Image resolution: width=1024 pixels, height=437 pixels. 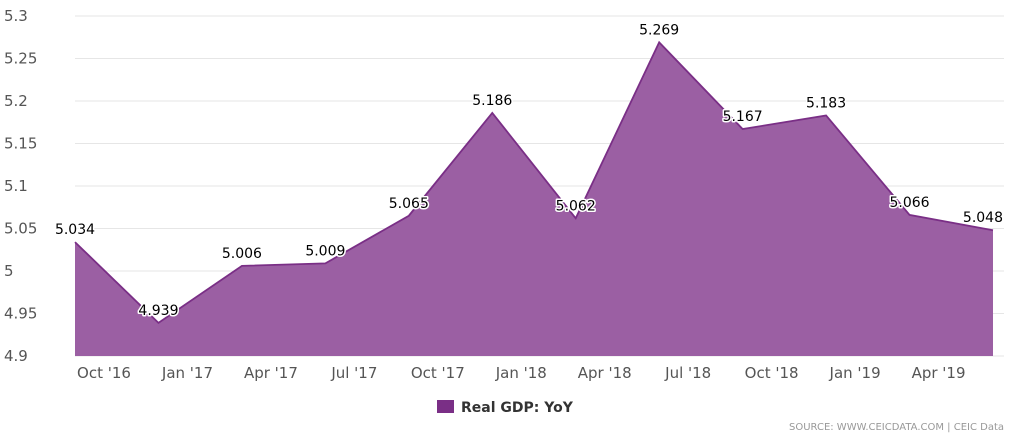 I want to click on data-label: 5.006, so click(x=242, y=254).